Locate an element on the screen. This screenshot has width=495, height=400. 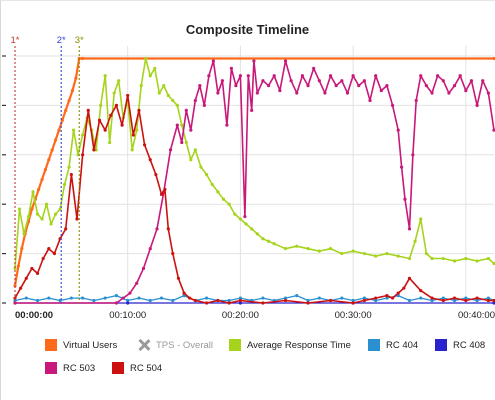
legend-item-rc-408: RC 408 is located at coordinates (460, 345).